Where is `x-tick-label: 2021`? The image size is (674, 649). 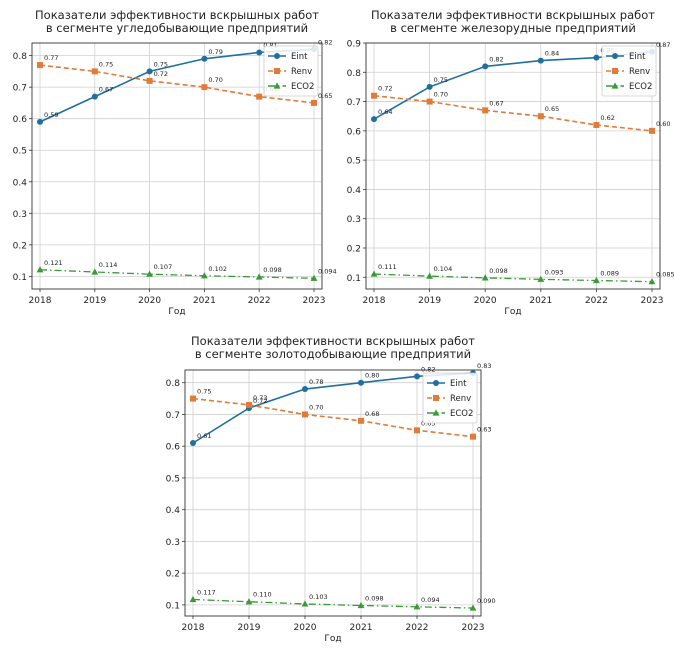
x-tick-label: 2021 is located at coordinates (361, 628).